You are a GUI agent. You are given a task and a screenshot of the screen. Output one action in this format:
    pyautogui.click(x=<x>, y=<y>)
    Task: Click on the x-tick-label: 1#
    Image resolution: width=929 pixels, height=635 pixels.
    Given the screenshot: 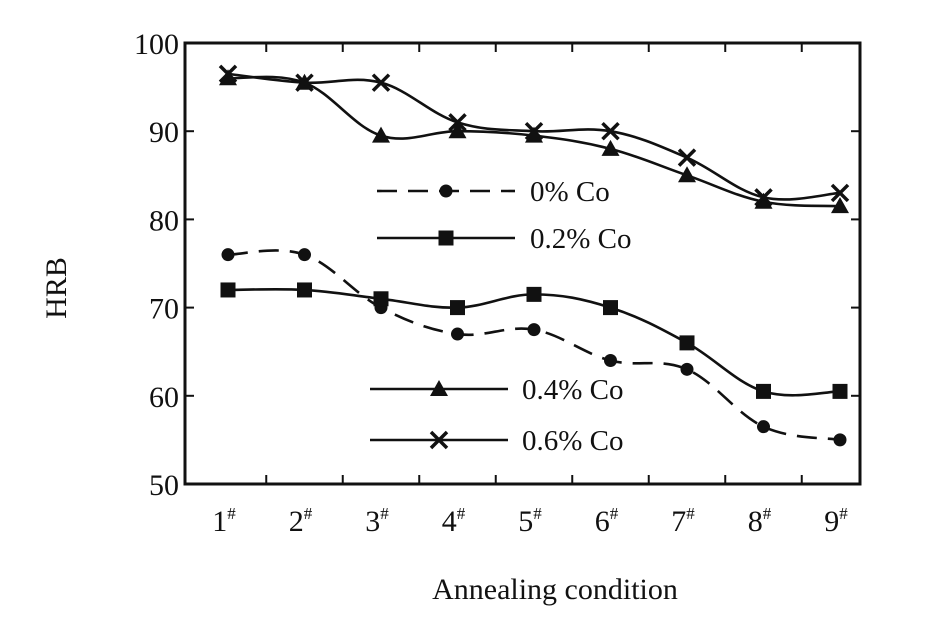 What is the action you would take?
    pyautogui.click(x=224, y=521)
    